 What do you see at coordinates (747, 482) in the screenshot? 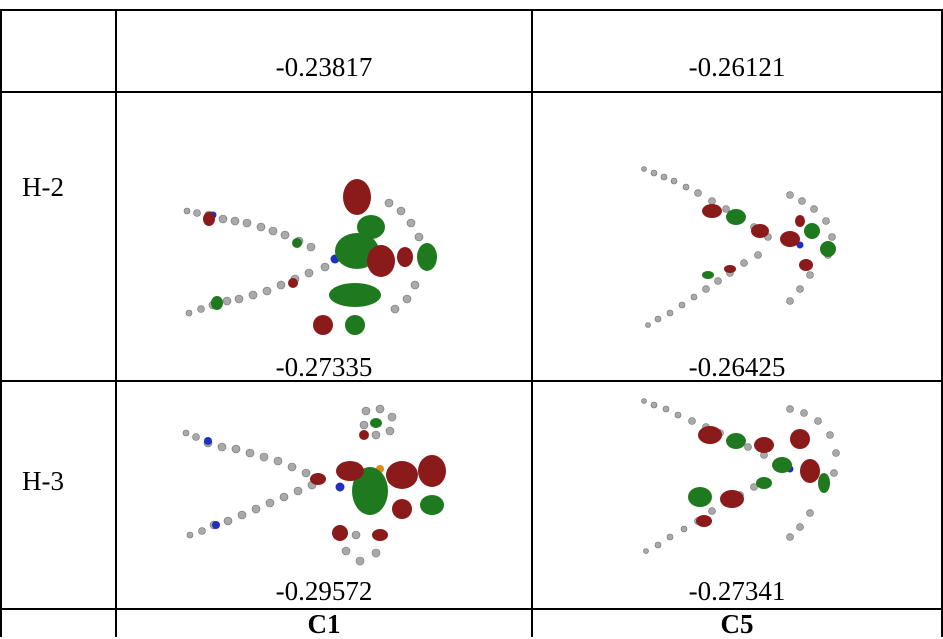
I see `orbital-image-h3-c5` at bounding box center [747, 482].